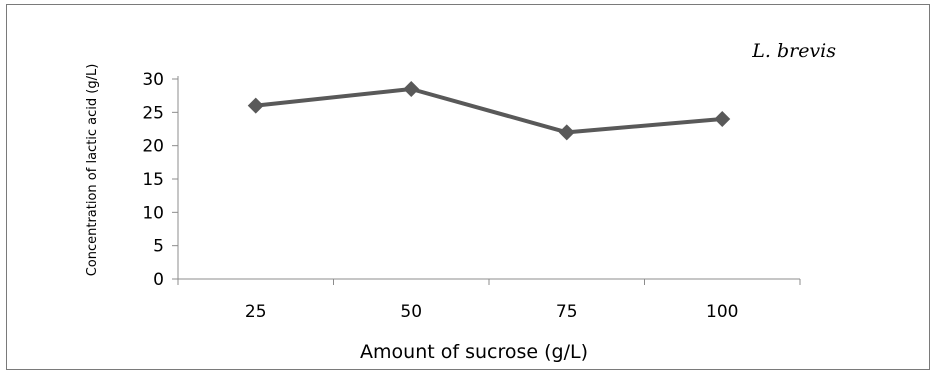 Image resolution: width=937 pixels, height=376 pixels. Describe the element at coordinates (158, 280) in the screenshot. I see `y-tick-label: 0` at that location.